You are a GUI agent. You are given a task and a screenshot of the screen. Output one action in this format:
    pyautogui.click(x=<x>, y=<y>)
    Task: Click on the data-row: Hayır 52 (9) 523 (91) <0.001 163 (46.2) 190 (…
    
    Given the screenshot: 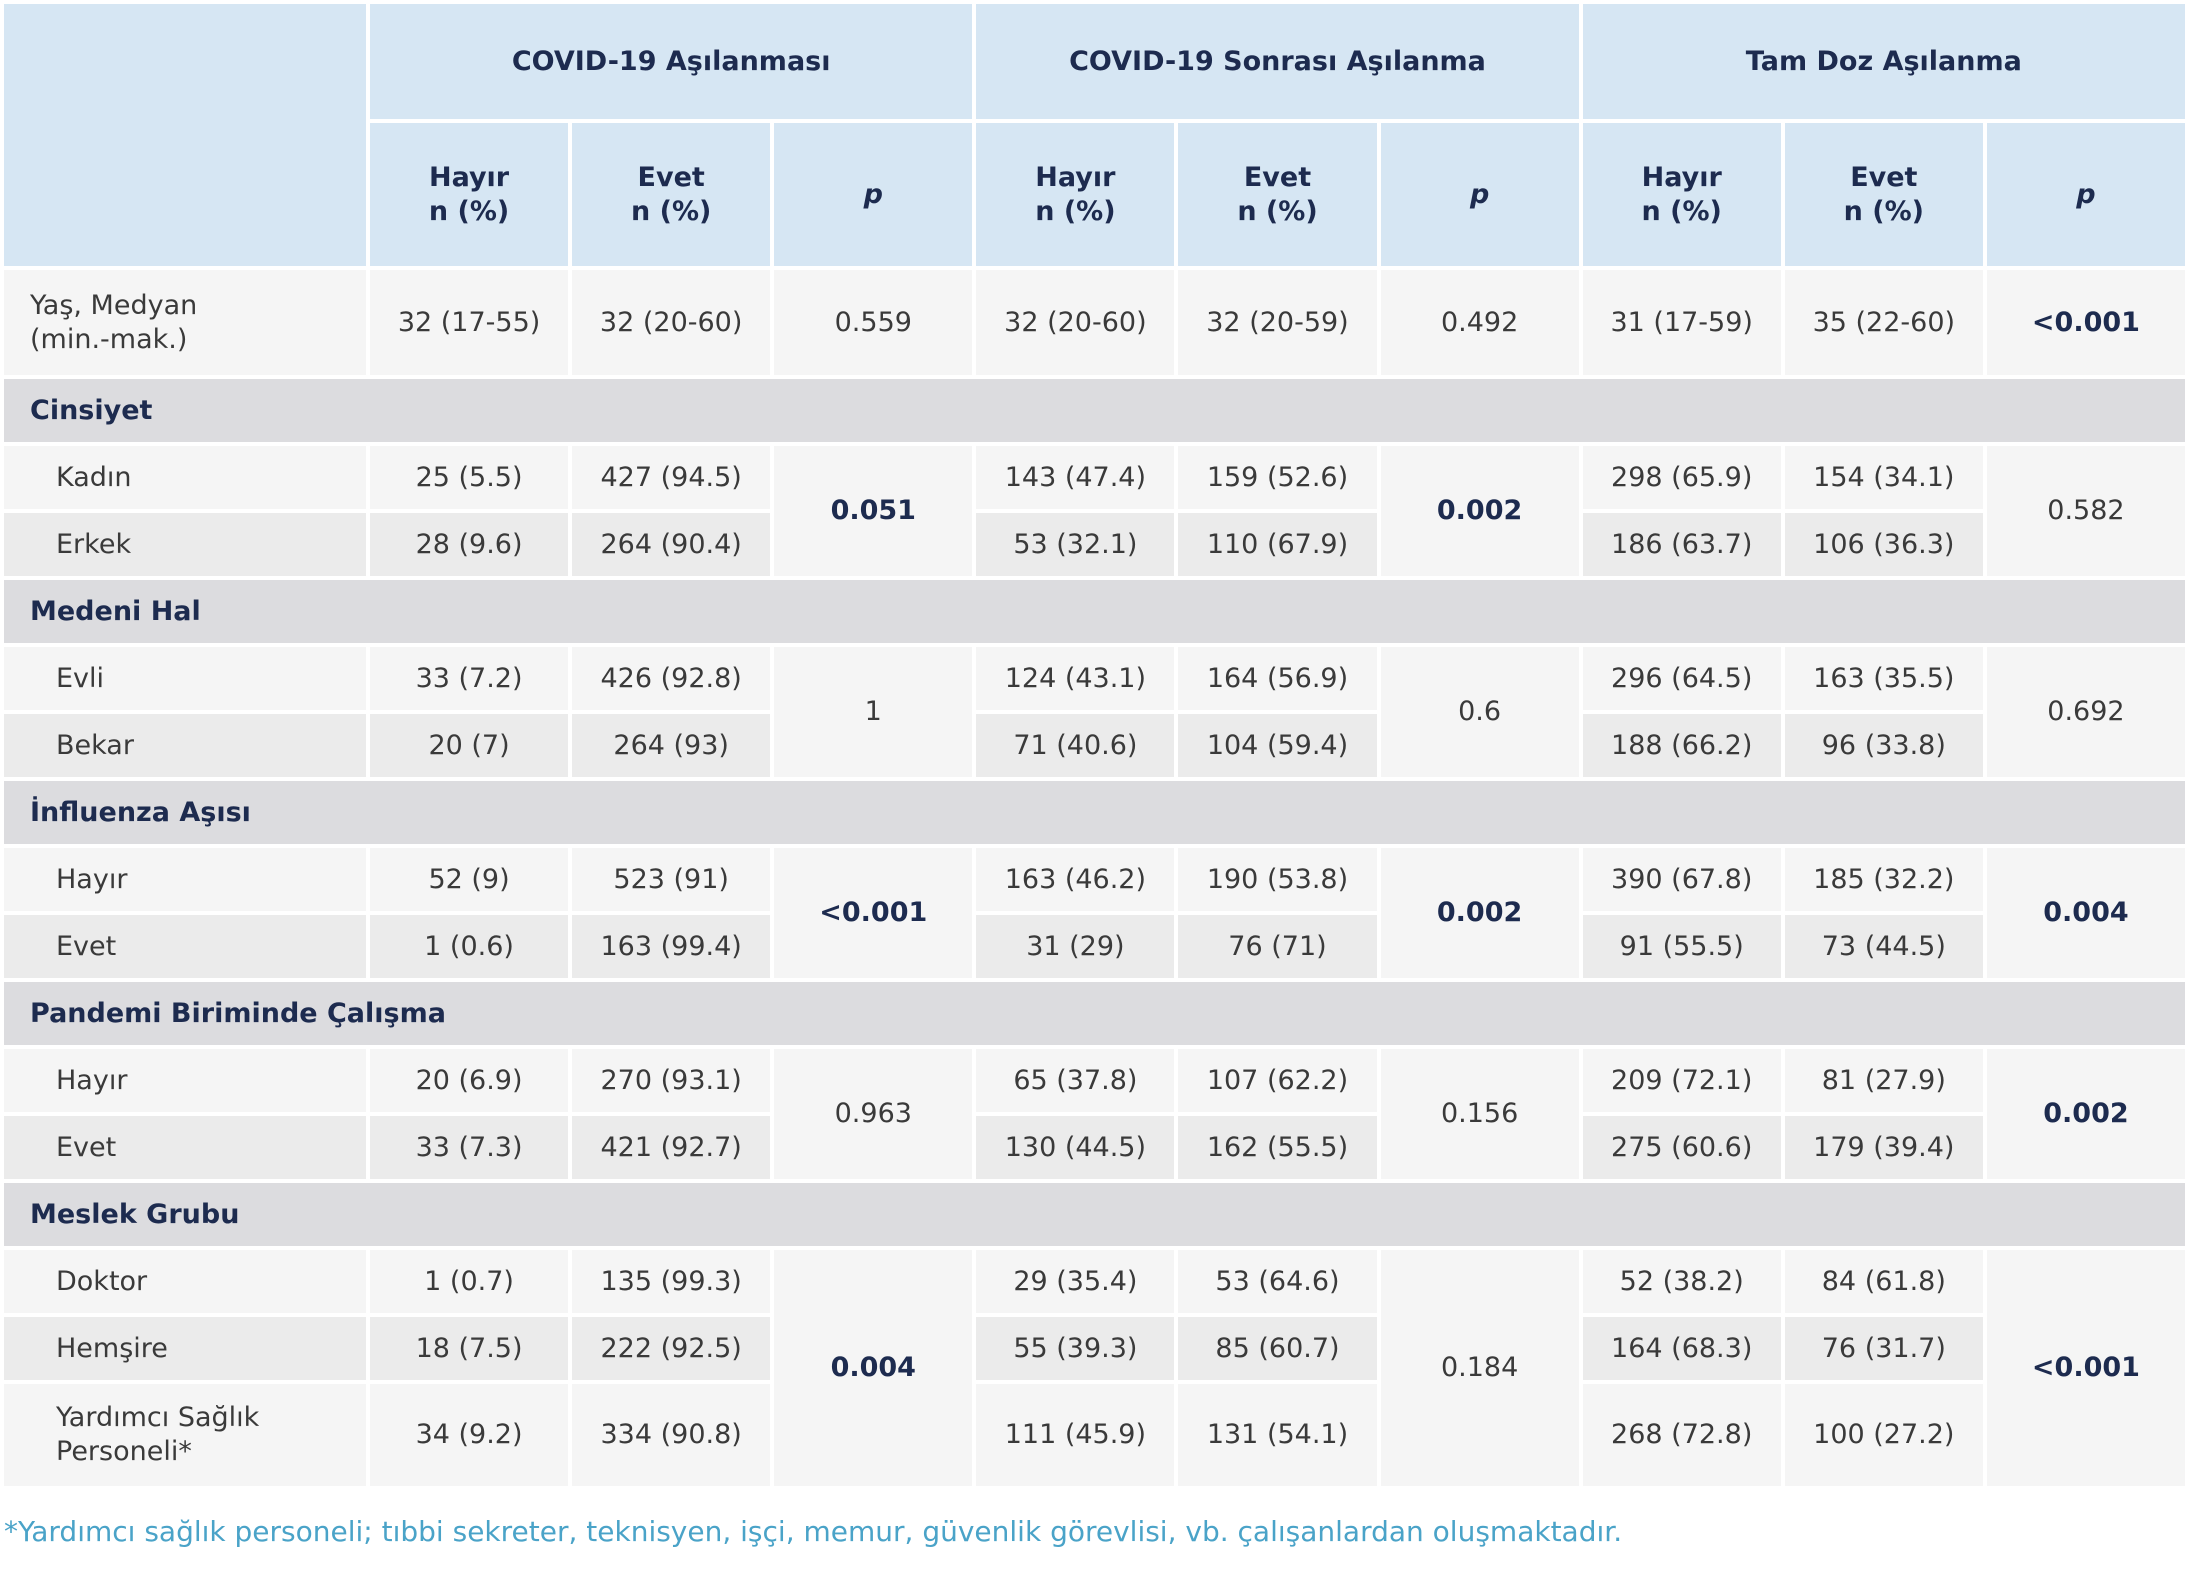 What is the action you would take?
    pyautogui.click(x=1094, y=913)
    